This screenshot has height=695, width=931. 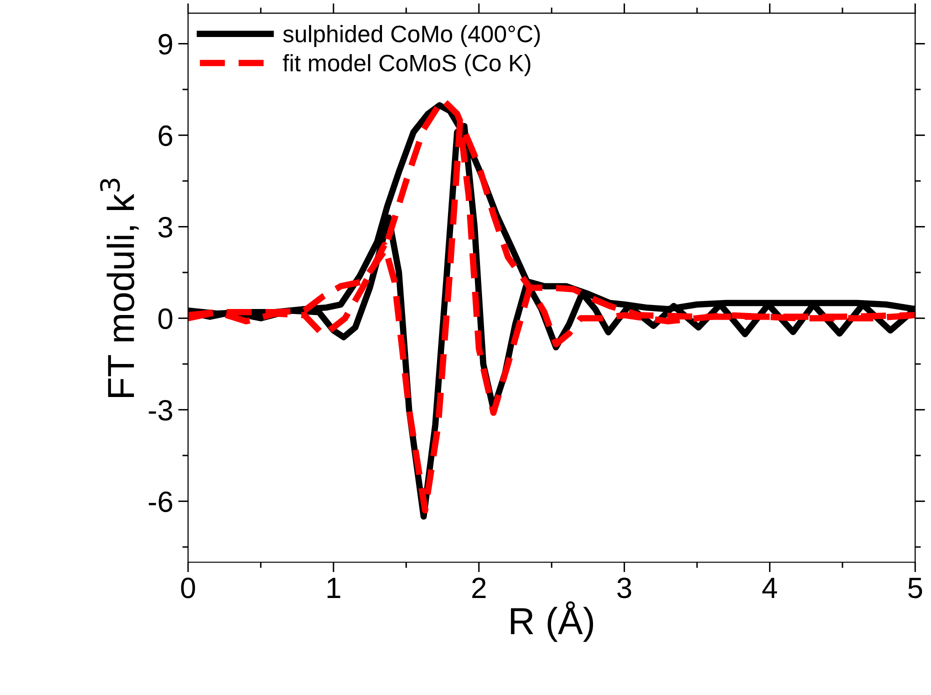 What do you see at coordinates (915, 588) in the screenshot?
I see `x-tick-label: 5` at bounding box center [915, 588].